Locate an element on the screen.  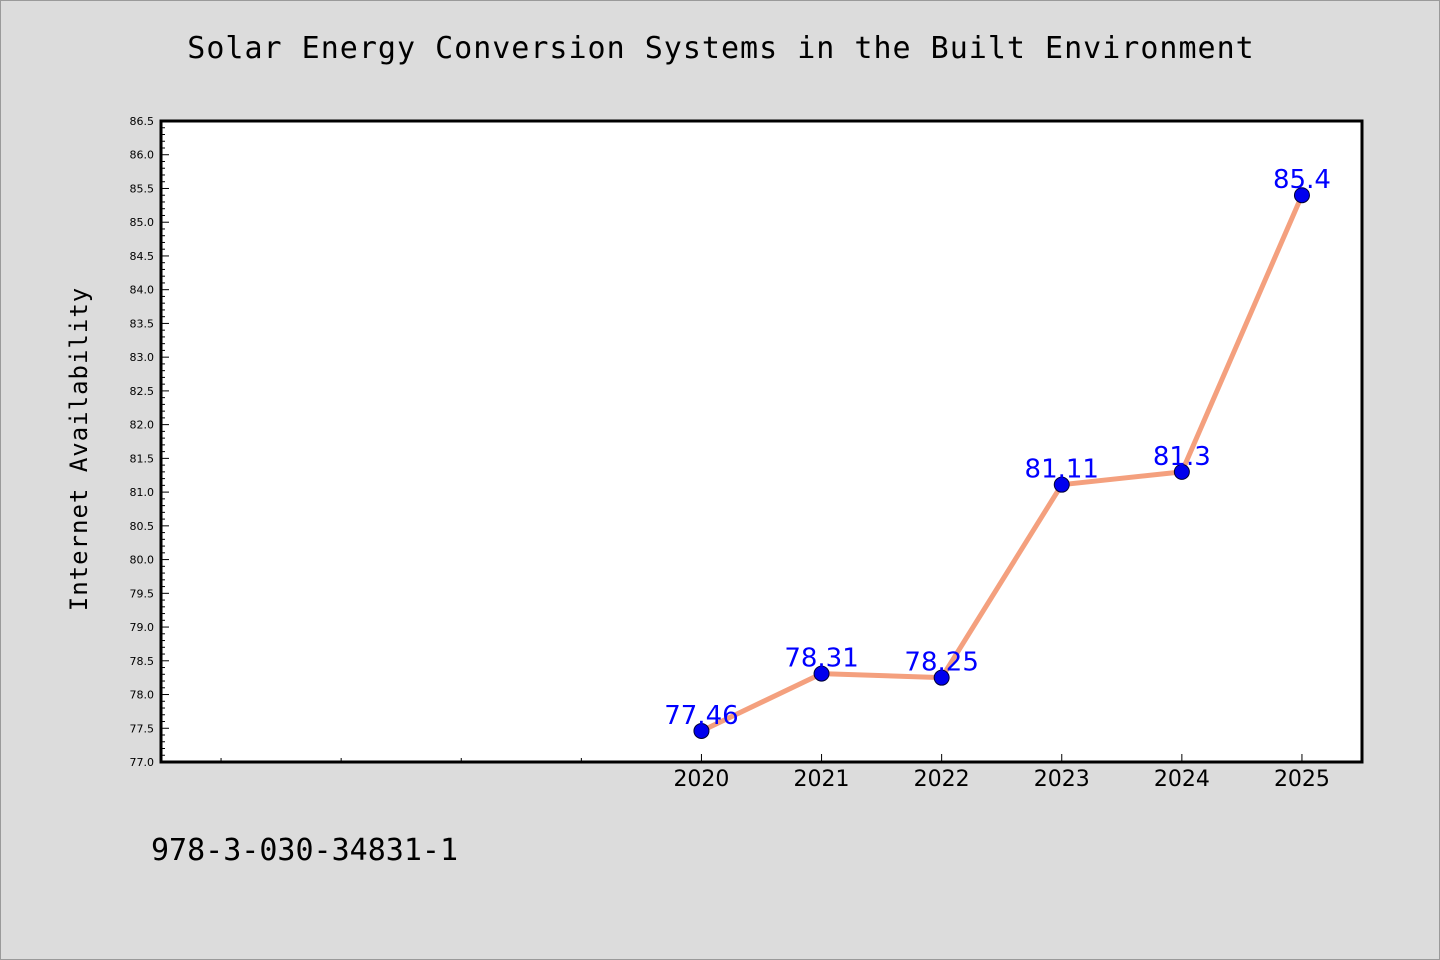
data-label: 81.11 is located at coordinates (1062, 470).